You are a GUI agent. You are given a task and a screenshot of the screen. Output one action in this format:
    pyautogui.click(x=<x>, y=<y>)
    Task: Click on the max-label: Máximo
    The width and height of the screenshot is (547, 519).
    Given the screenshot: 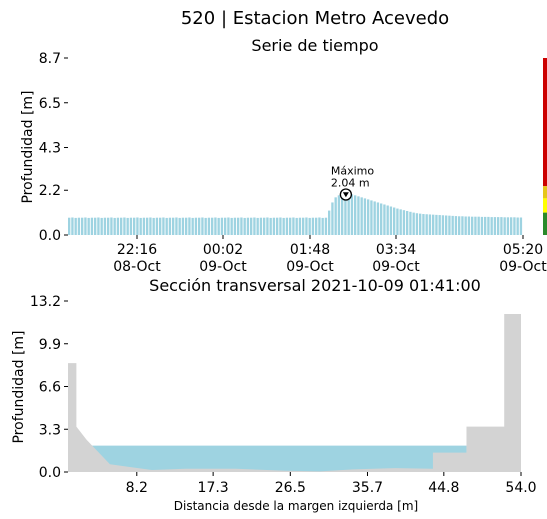 What is the action you would take?
    pyautogui.click(x=353, y=170)
    